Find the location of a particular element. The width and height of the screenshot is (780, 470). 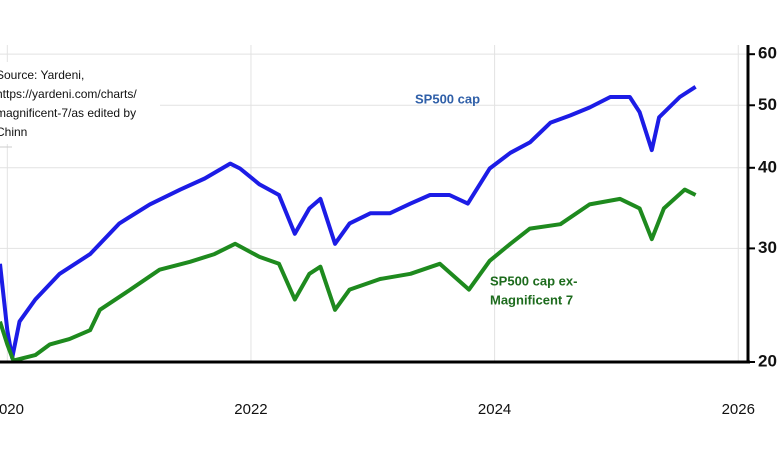

source-box is located at coordinates (80, 103).